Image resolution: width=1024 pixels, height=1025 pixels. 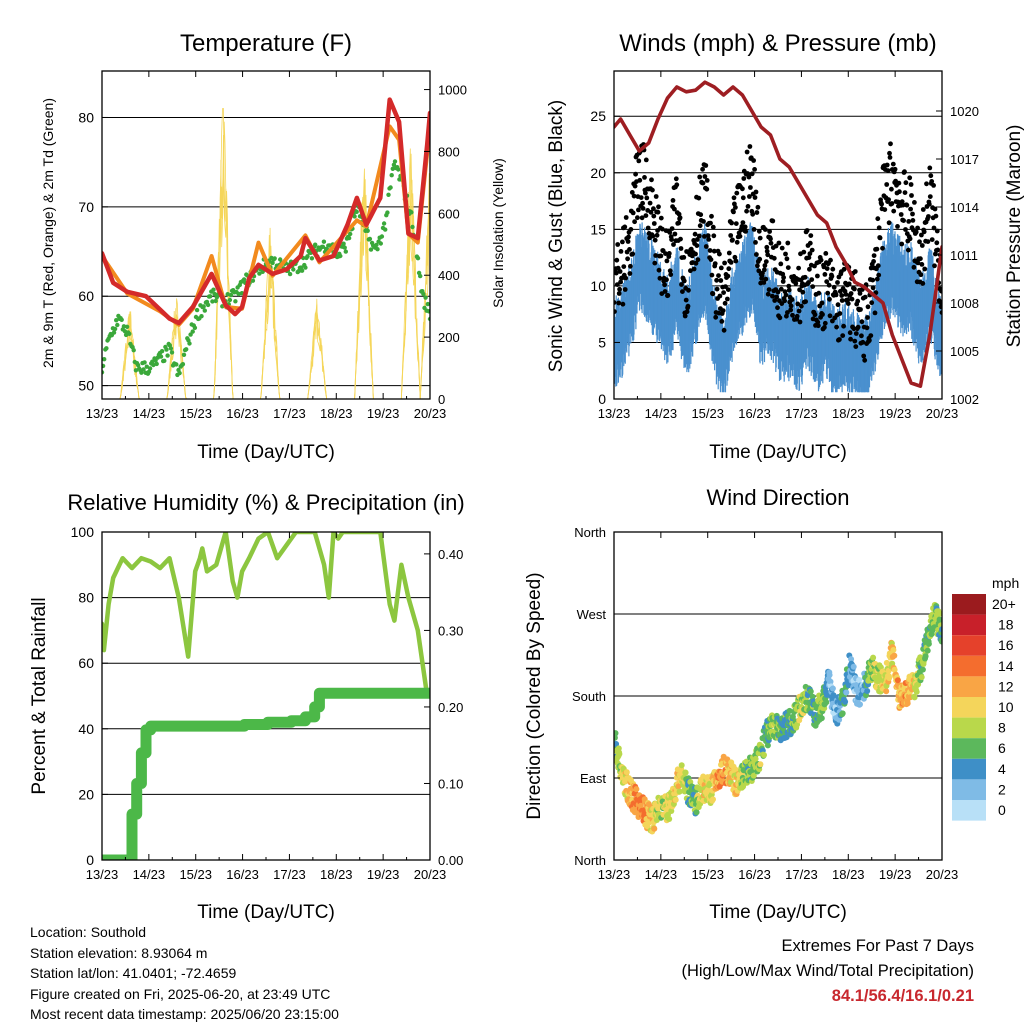 What do you see at coordinates (1014, 236) in the screenshot?
I see `winds-ylabel-right: Station Pressure (Maroon)` at bounding box center [1014, 236].